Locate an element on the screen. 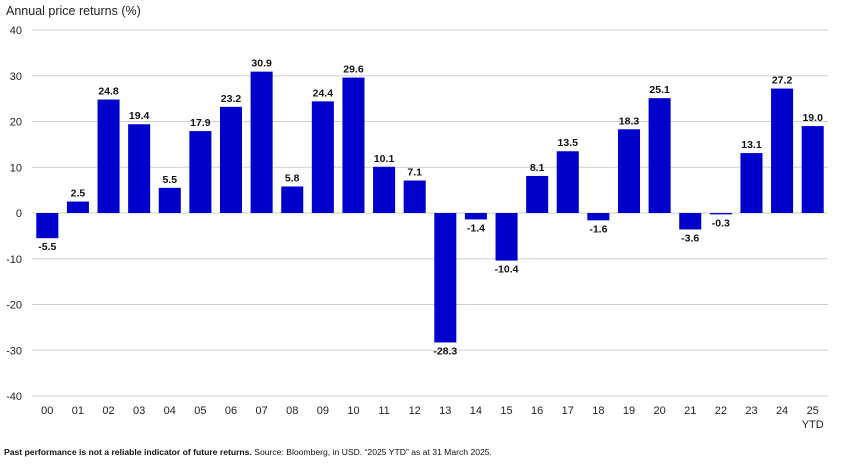 The image size is (862, 464). data-label: -1.6 is located at coordinates (598, 229).